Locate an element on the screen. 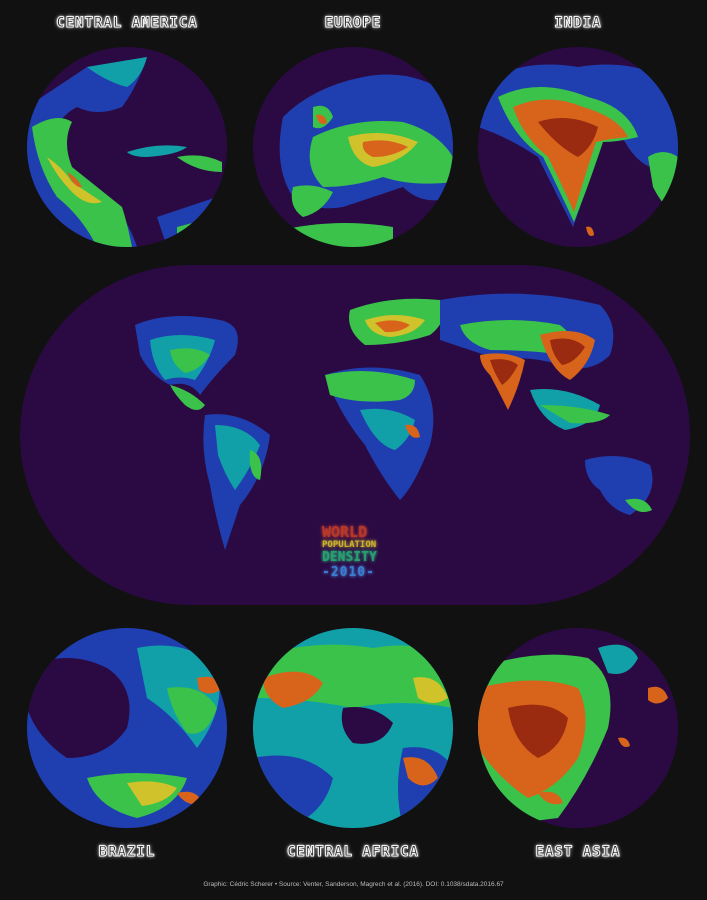  title-population: POPULATION is located at coordinates (349, 545).